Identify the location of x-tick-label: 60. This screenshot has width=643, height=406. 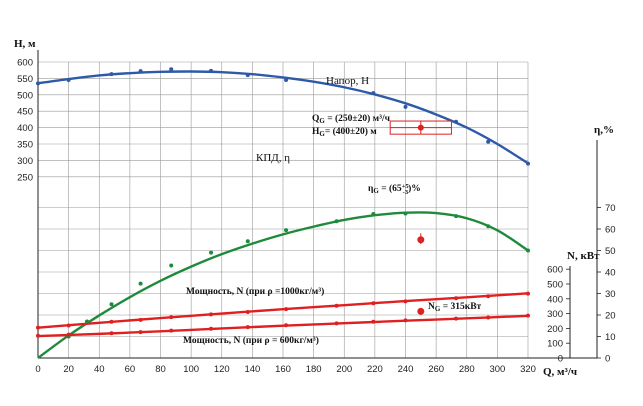
(130, 369).